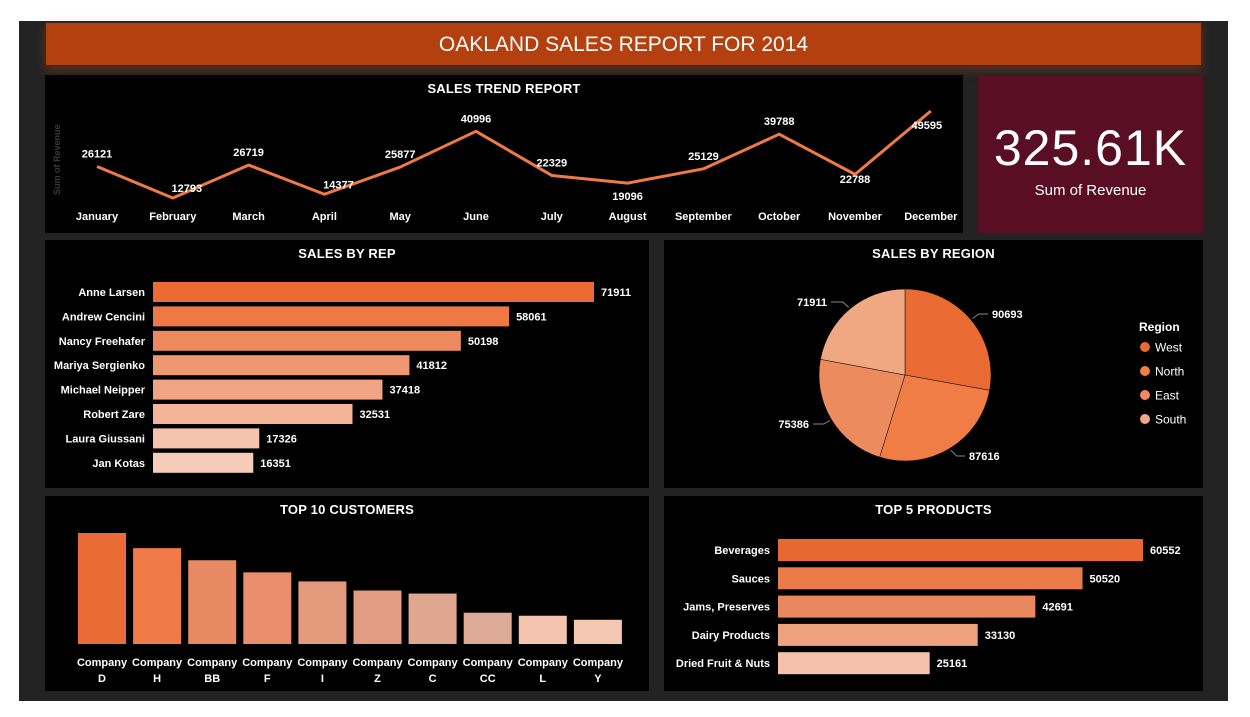  Describe the element at coordinates (855, 217) in the screenshot. I see `trend-x-tick-label: November` at that location.